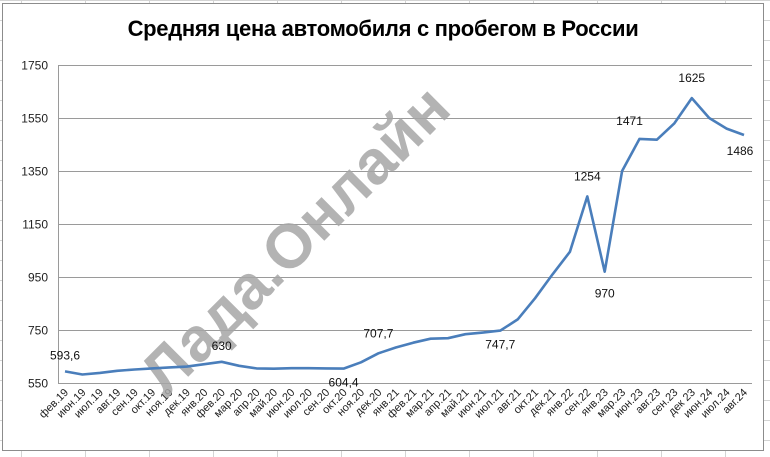 This screenshot has width=770, height=457. Describe the element at coordinates (38, 331) in the screenshot. I see `y-tick-label: 750` at that location.